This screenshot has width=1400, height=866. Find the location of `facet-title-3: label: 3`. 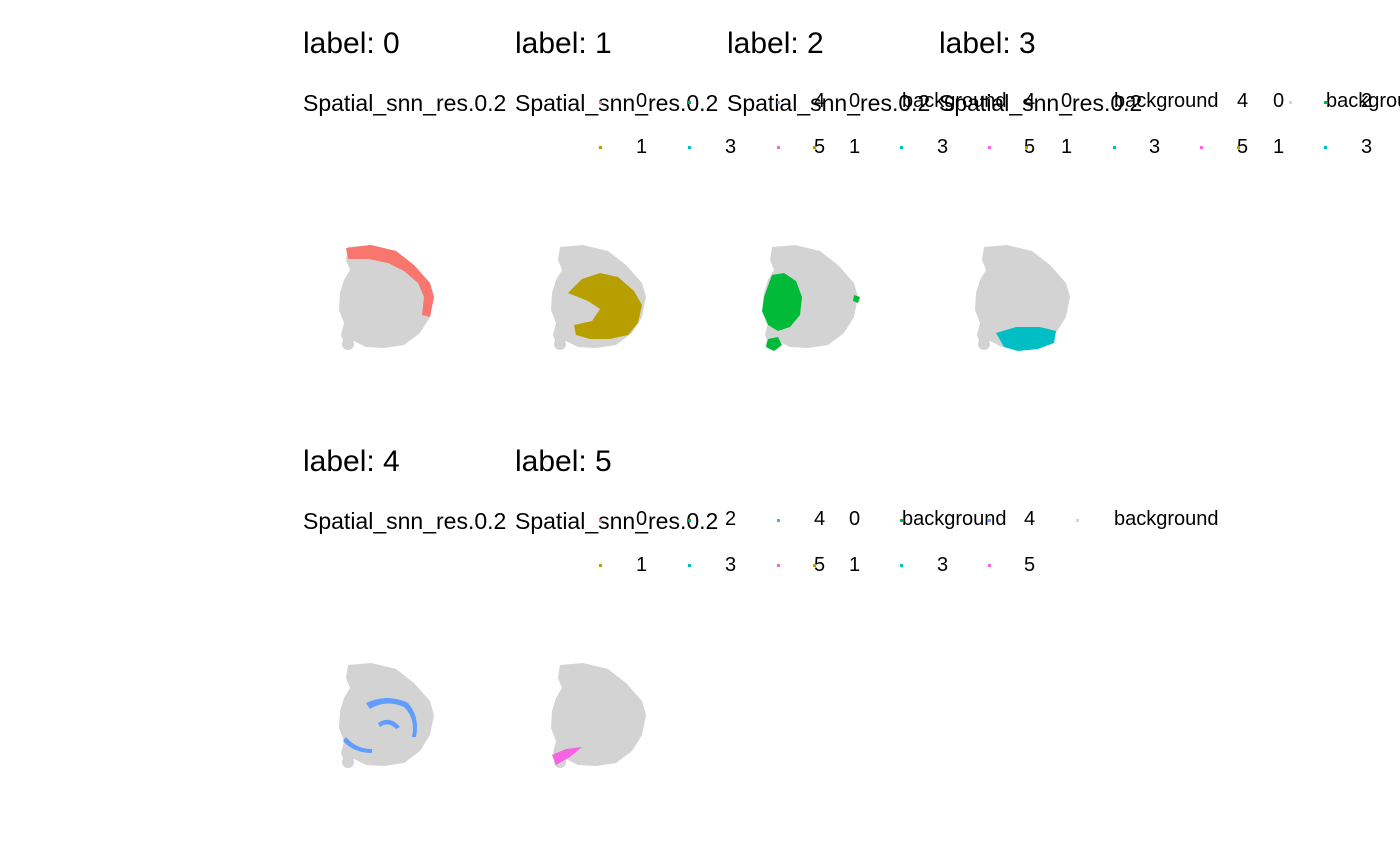

facet-title-3: label: 3 is located at coordinates (987, 43).